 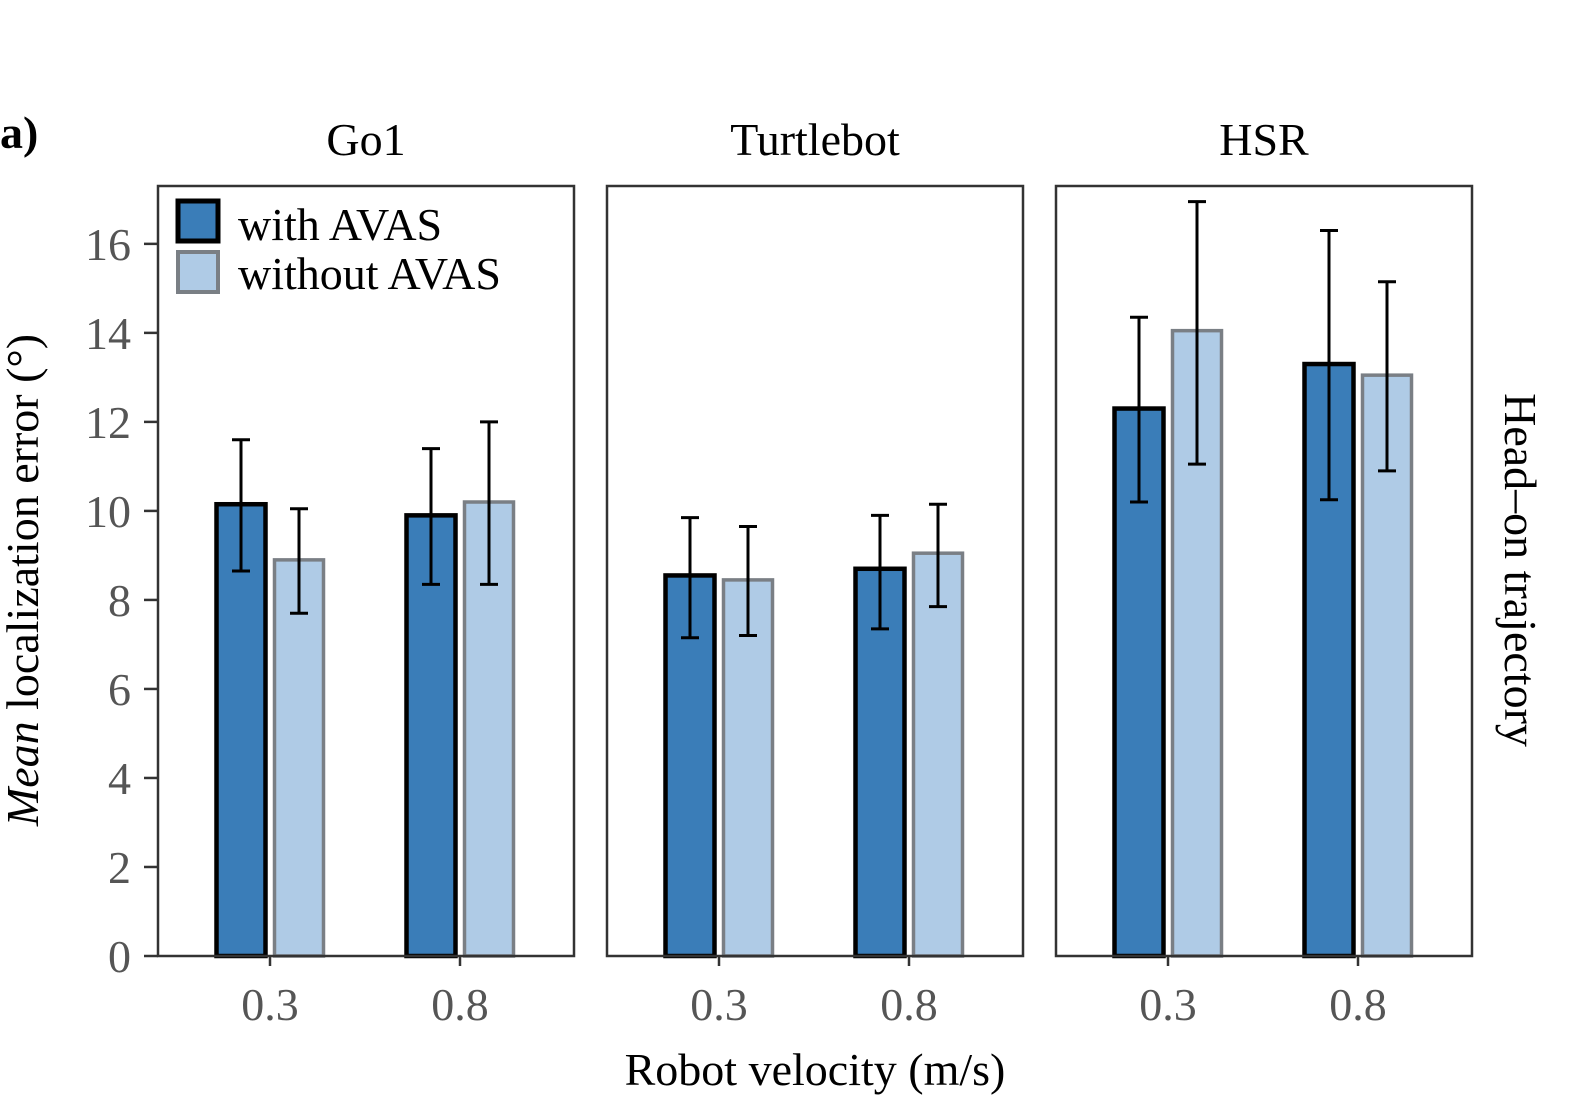 I want to click on y-axis: 0 2 4 6 8 10 12 14 16, so click(x=121, y=600).